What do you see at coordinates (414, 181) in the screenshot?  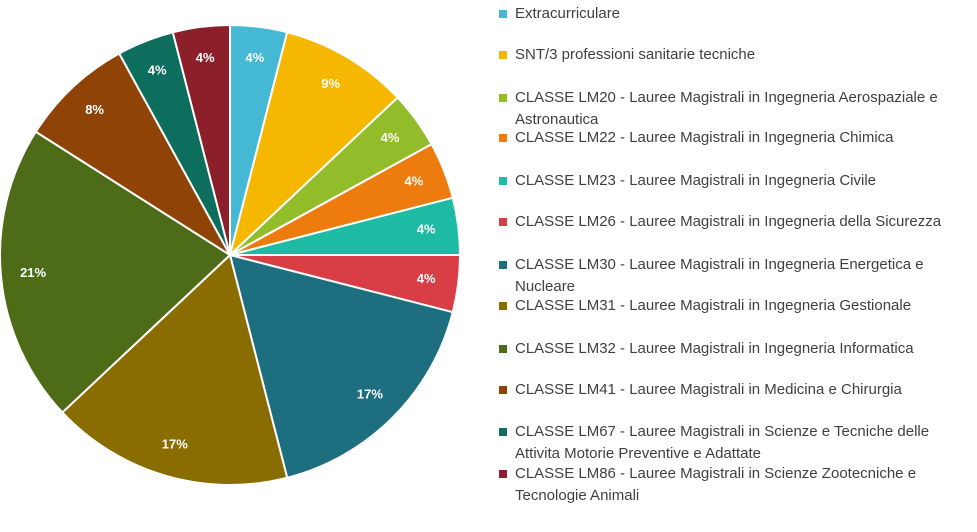 I see `slice-data-label-3: 4%` at bounding box center [414, 181].